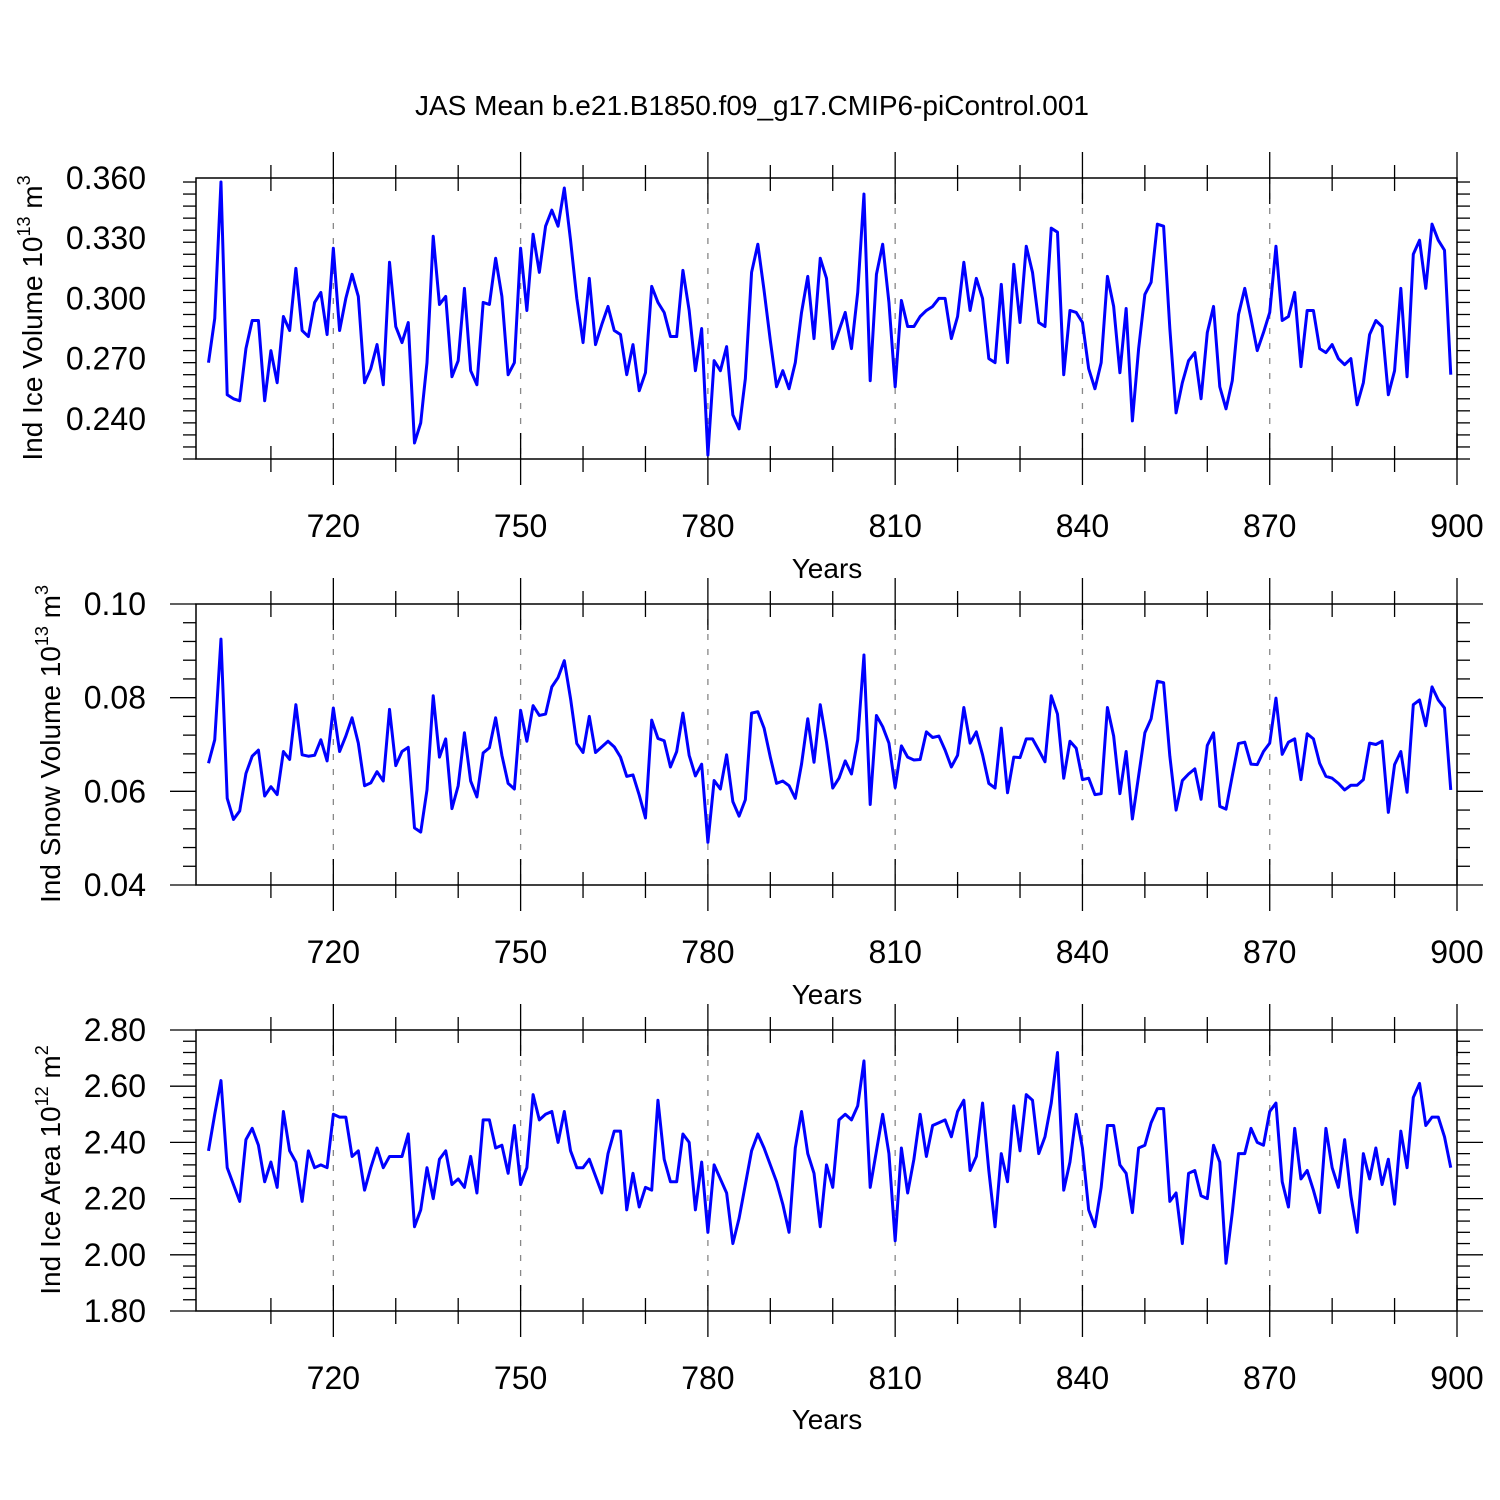 Image resolution: width=1500 pixels, height=1500 pixels. Describe the element at coordinates (1082, 526) in the screenshot. I see `x-tick-label-ice-volume: 840` at that location.